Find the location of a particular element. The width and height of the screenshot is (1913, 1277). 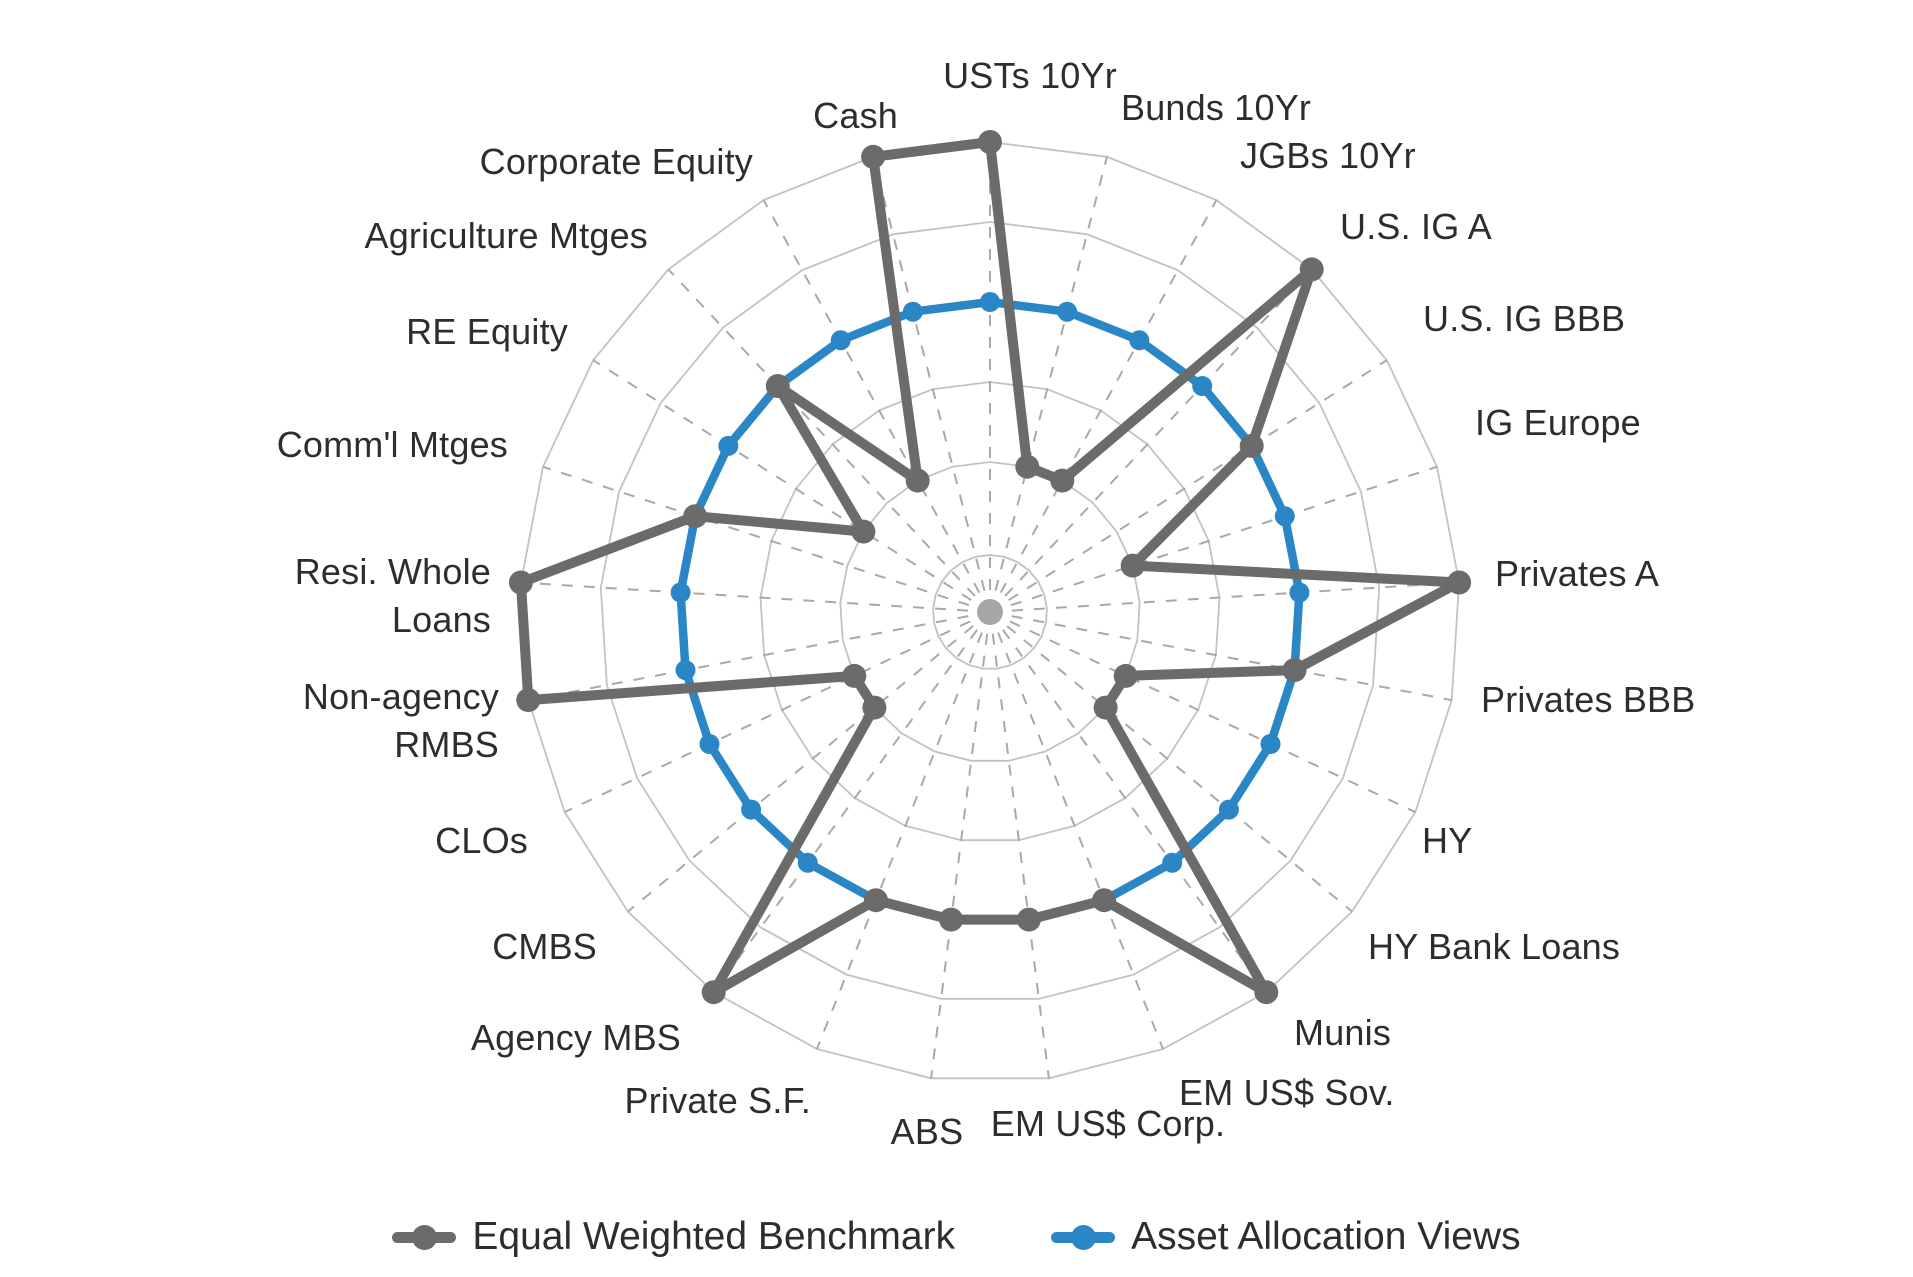

grid-spoke-ig-europe is located at coordinates (1224, 536).